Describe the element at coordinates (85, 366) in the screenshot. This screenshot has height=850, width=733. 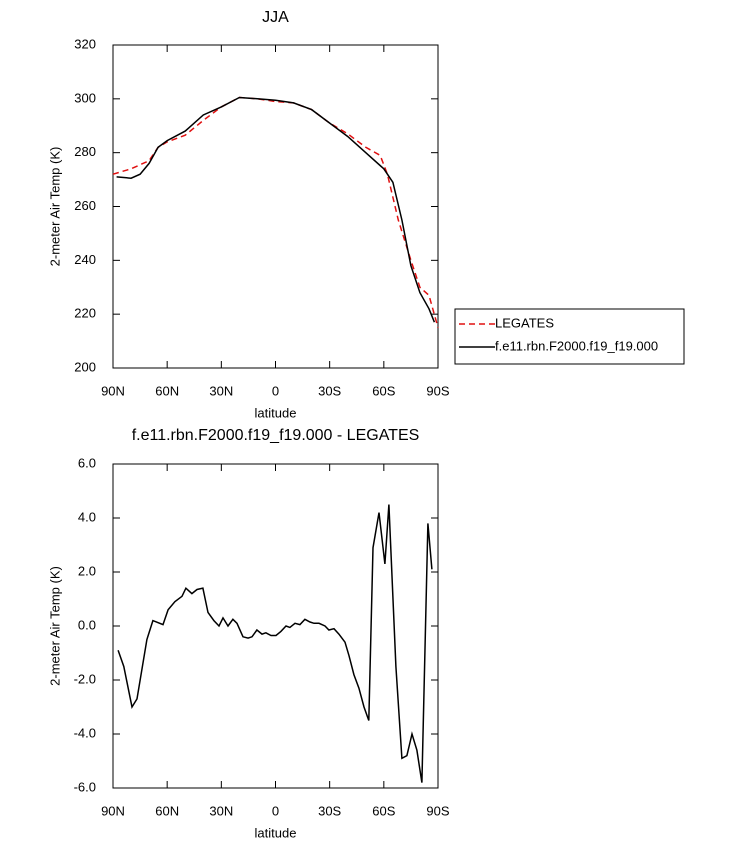
I see `y-tick-label: 200` at that location.